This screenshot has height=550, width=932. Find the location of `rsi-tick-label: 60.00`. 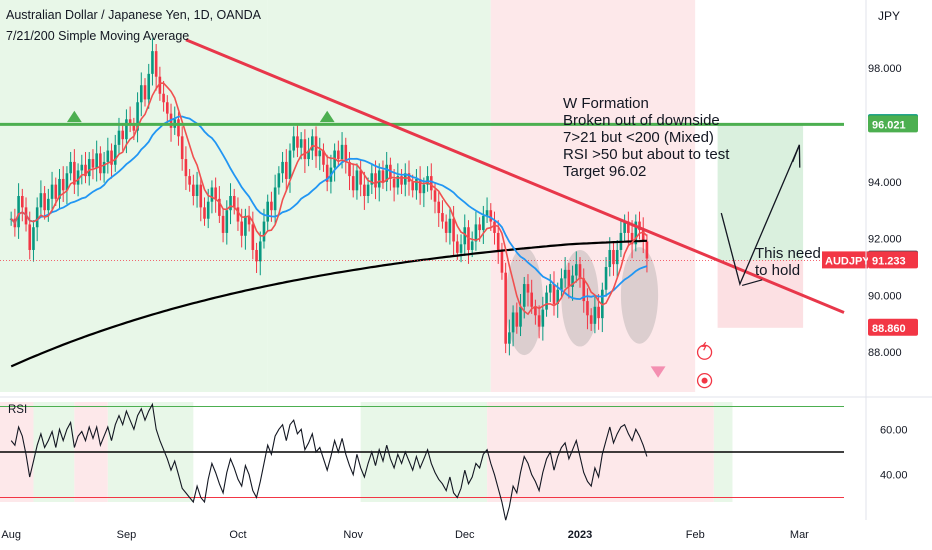

rsi-tick-label: 60.00 is located at coordinates (894, 430).